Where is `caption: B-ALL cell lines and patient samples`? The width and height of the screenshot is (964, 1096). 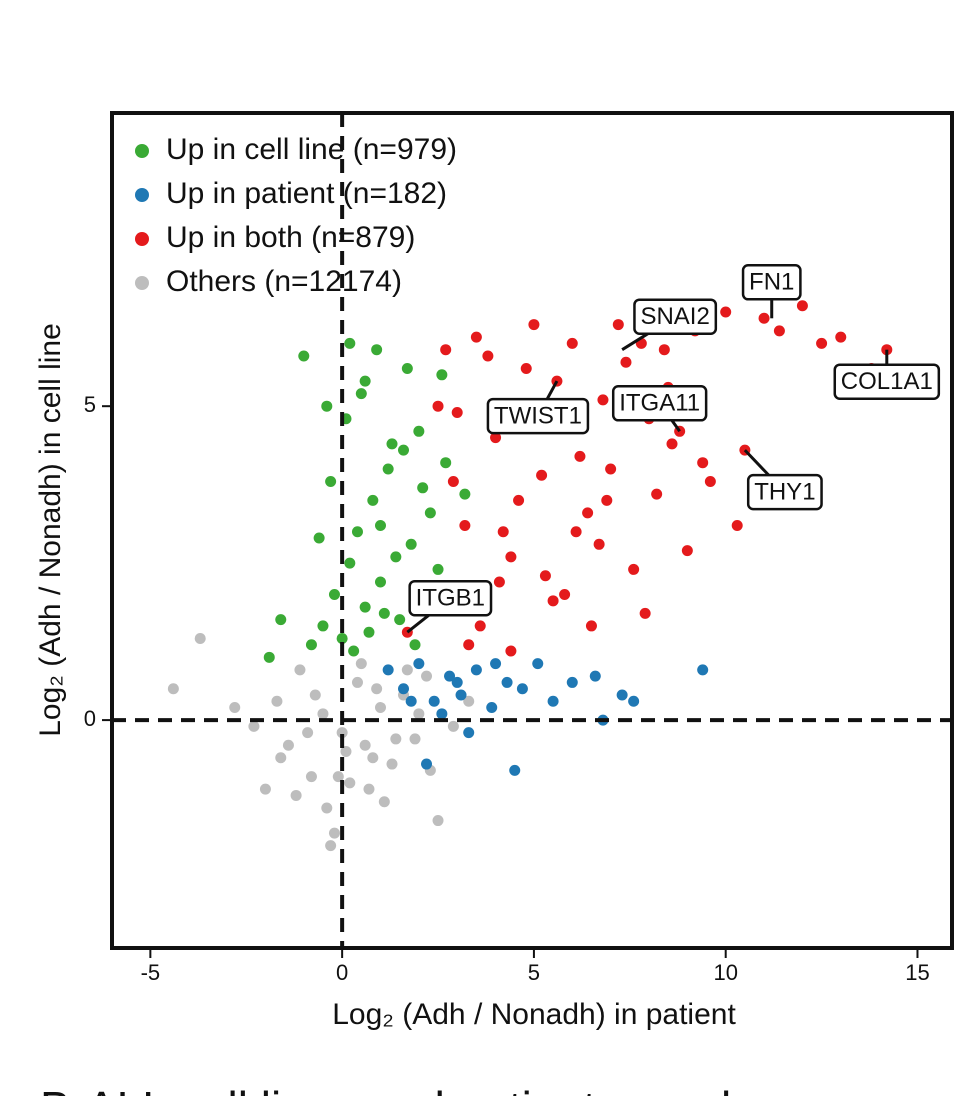 caption: B-ALL cell lines and patient samples is located at coordinates (410, 1089).